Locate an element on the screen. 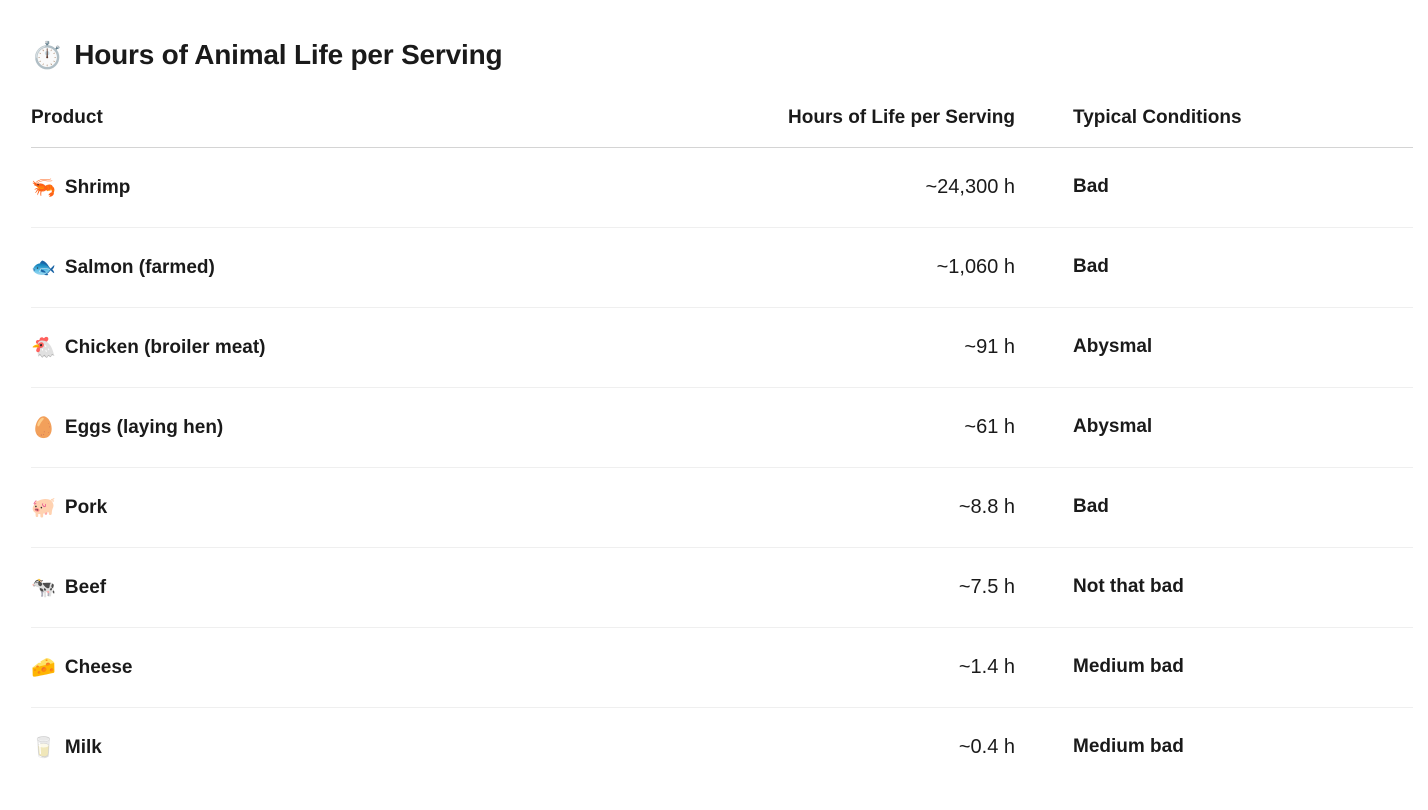 This screenshot has height=810, width=1428. product-cell: 🥚 Eggs (laying hen) is located at coordinates (372, 427).